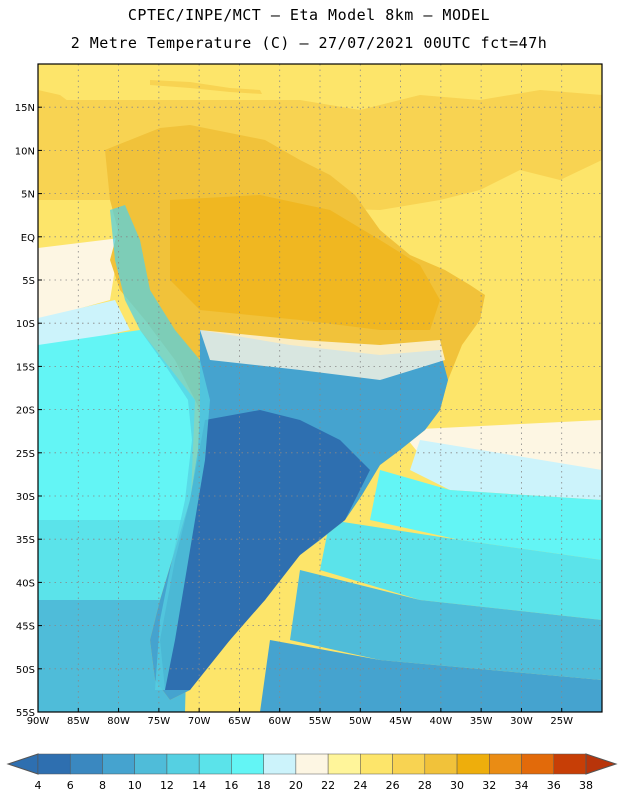 The height and width of the screenshot is (800, 618). Describe the element at coordinates (159, 721) in the screenshot. I see `lon-label: 75W` at that location.